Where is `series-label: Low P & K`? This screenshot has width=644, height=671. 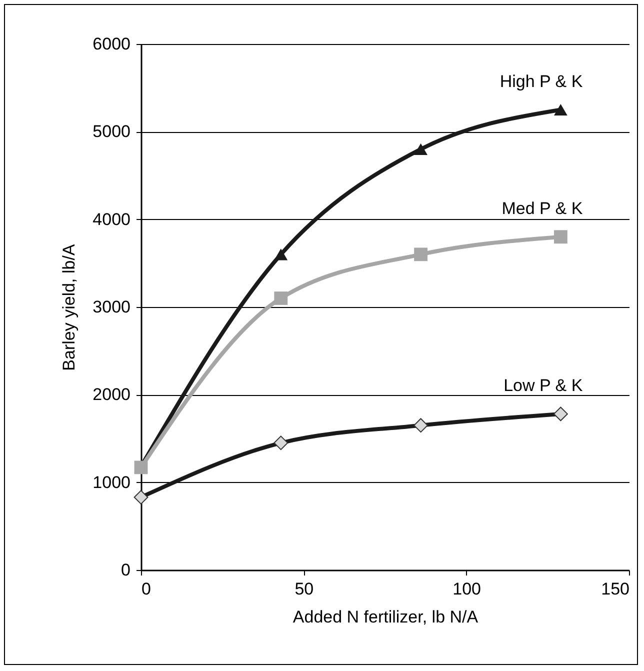 series-label: Low P & K is located at coordinates (544, 385).